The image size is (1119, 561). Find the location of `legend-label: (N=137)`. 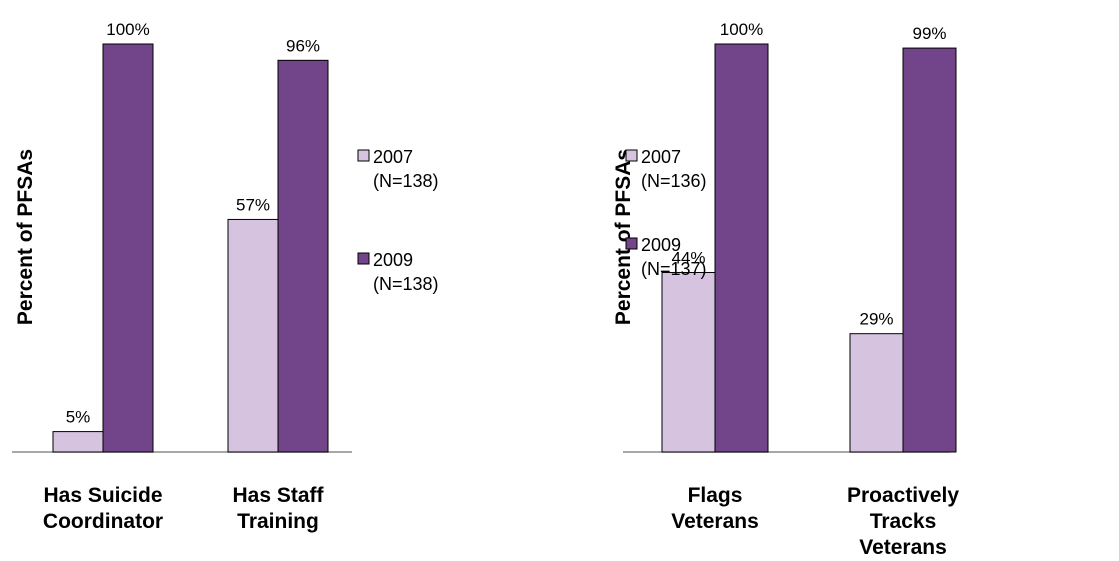

legend-label: (N=137) is located at coordinates (674, 269).